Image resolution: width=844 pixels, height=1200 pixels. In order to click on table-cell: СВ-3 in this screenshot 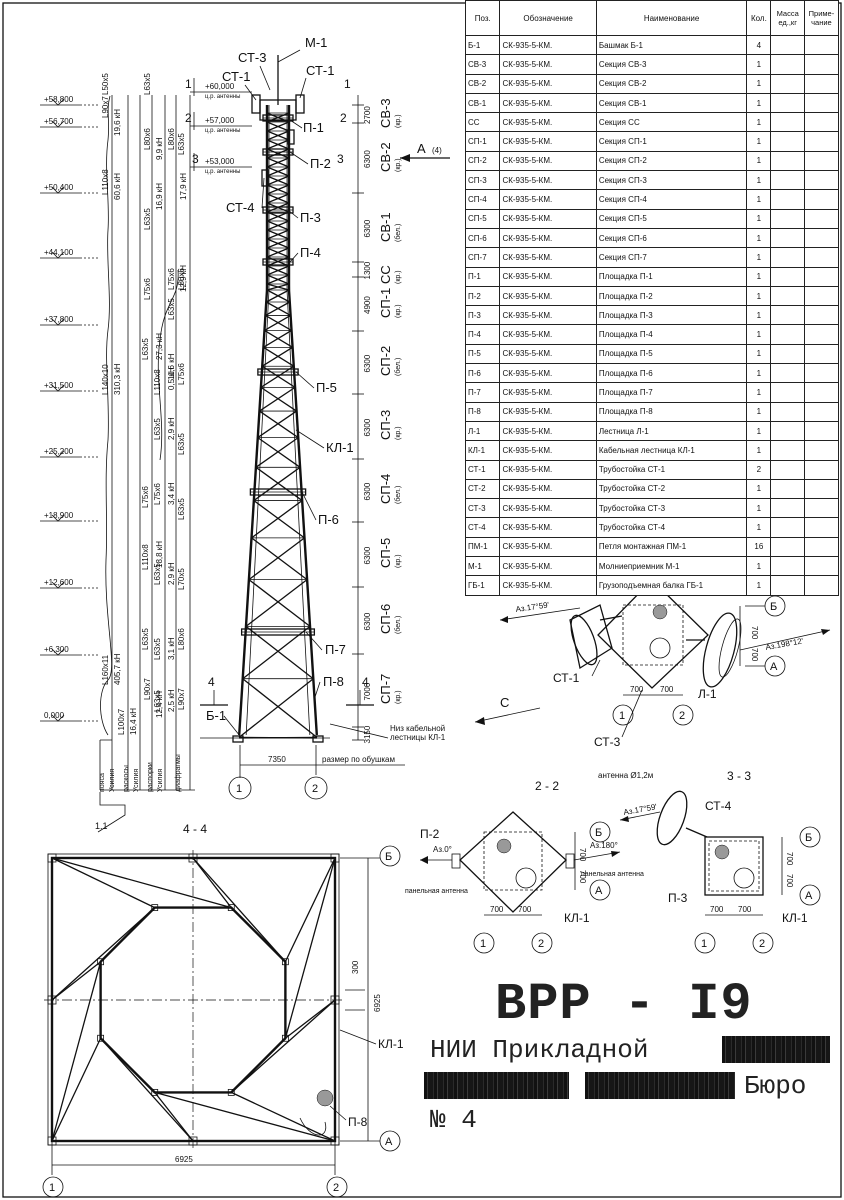, I will do `click(482, 64)`.